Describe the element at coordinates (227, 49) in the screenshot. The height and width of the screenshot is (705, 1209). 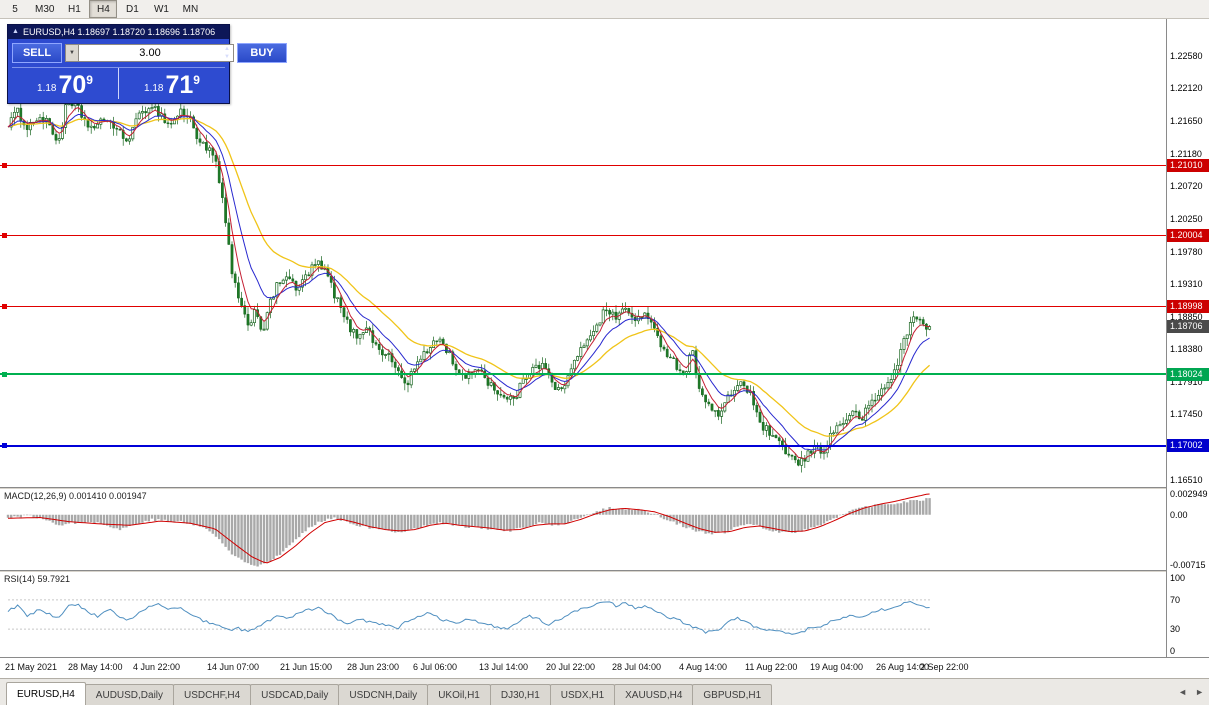
I see `spin-up-icon: ▲` at that location.